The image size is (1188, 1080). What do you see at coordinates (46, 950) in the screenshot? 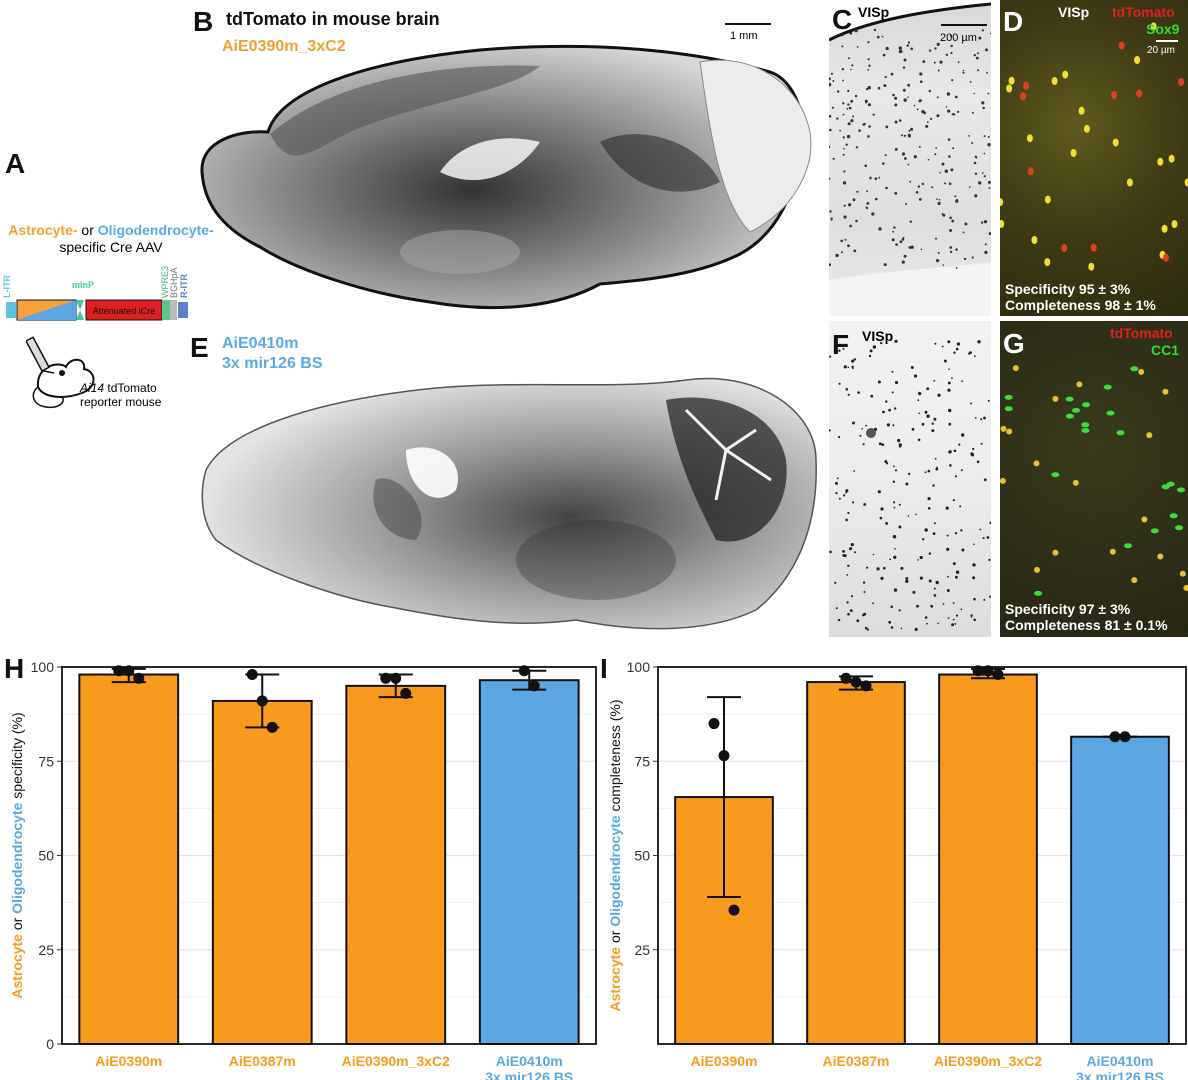
I see `y-tick-label: 25` at bounding box center [46, 950].